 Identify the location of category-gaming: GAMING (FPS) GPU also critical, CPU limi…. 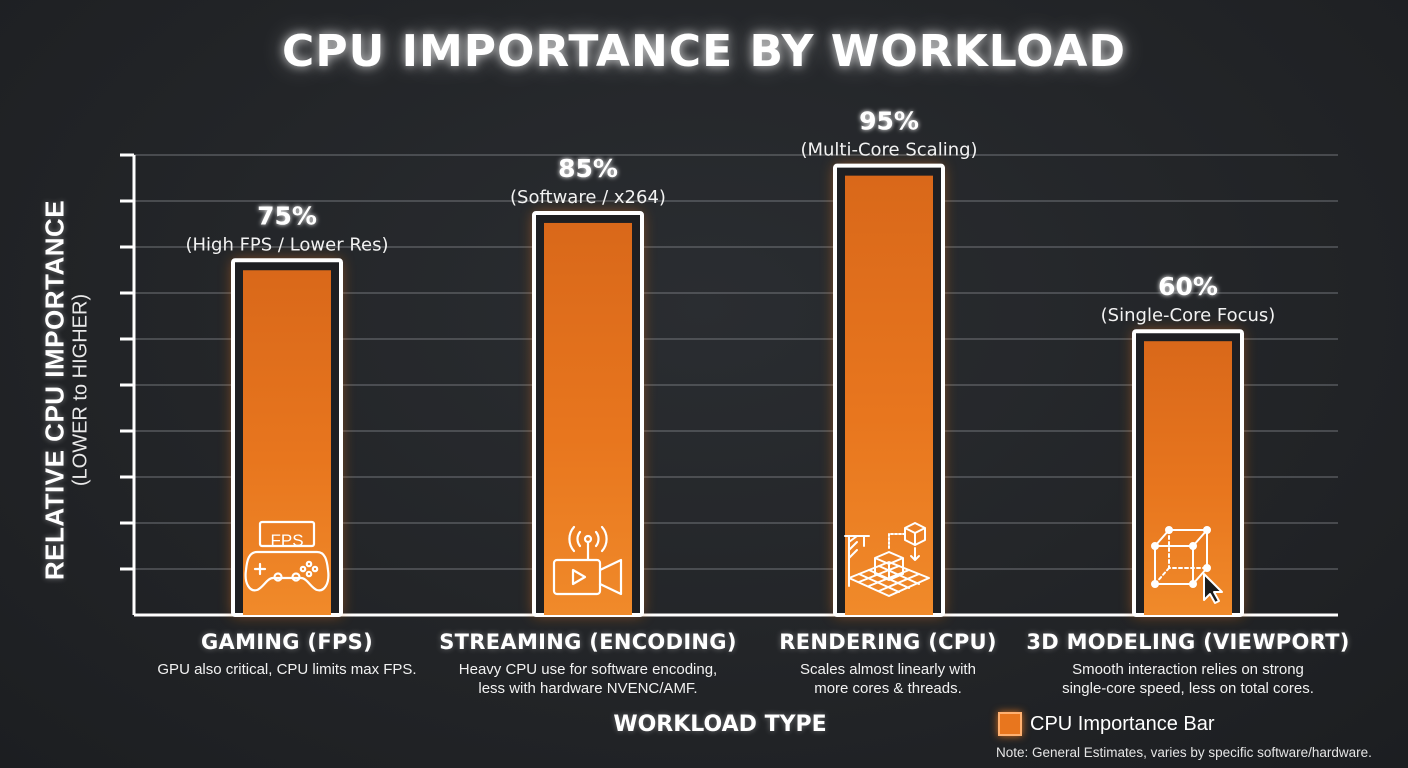
(287, 654).